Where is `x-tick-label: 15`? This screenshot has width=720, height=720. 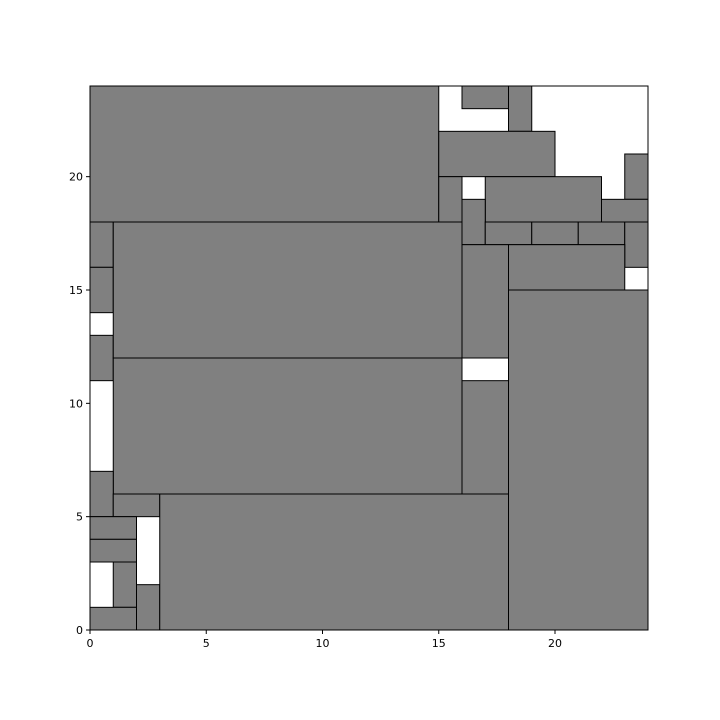
x-tick-label: 15 is located at coordinates (439, 643).